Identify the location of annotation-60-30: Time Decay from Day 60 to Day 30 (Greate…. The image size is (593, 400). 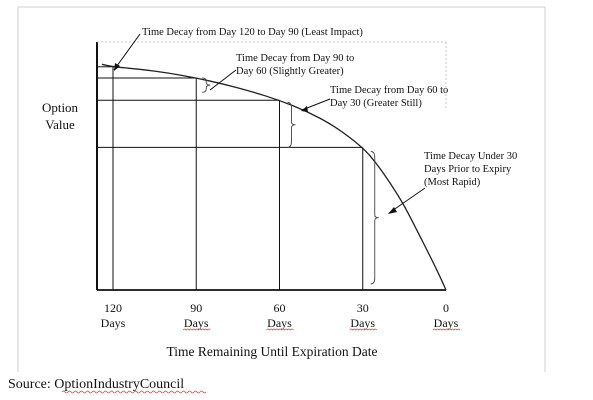
(374, 98).